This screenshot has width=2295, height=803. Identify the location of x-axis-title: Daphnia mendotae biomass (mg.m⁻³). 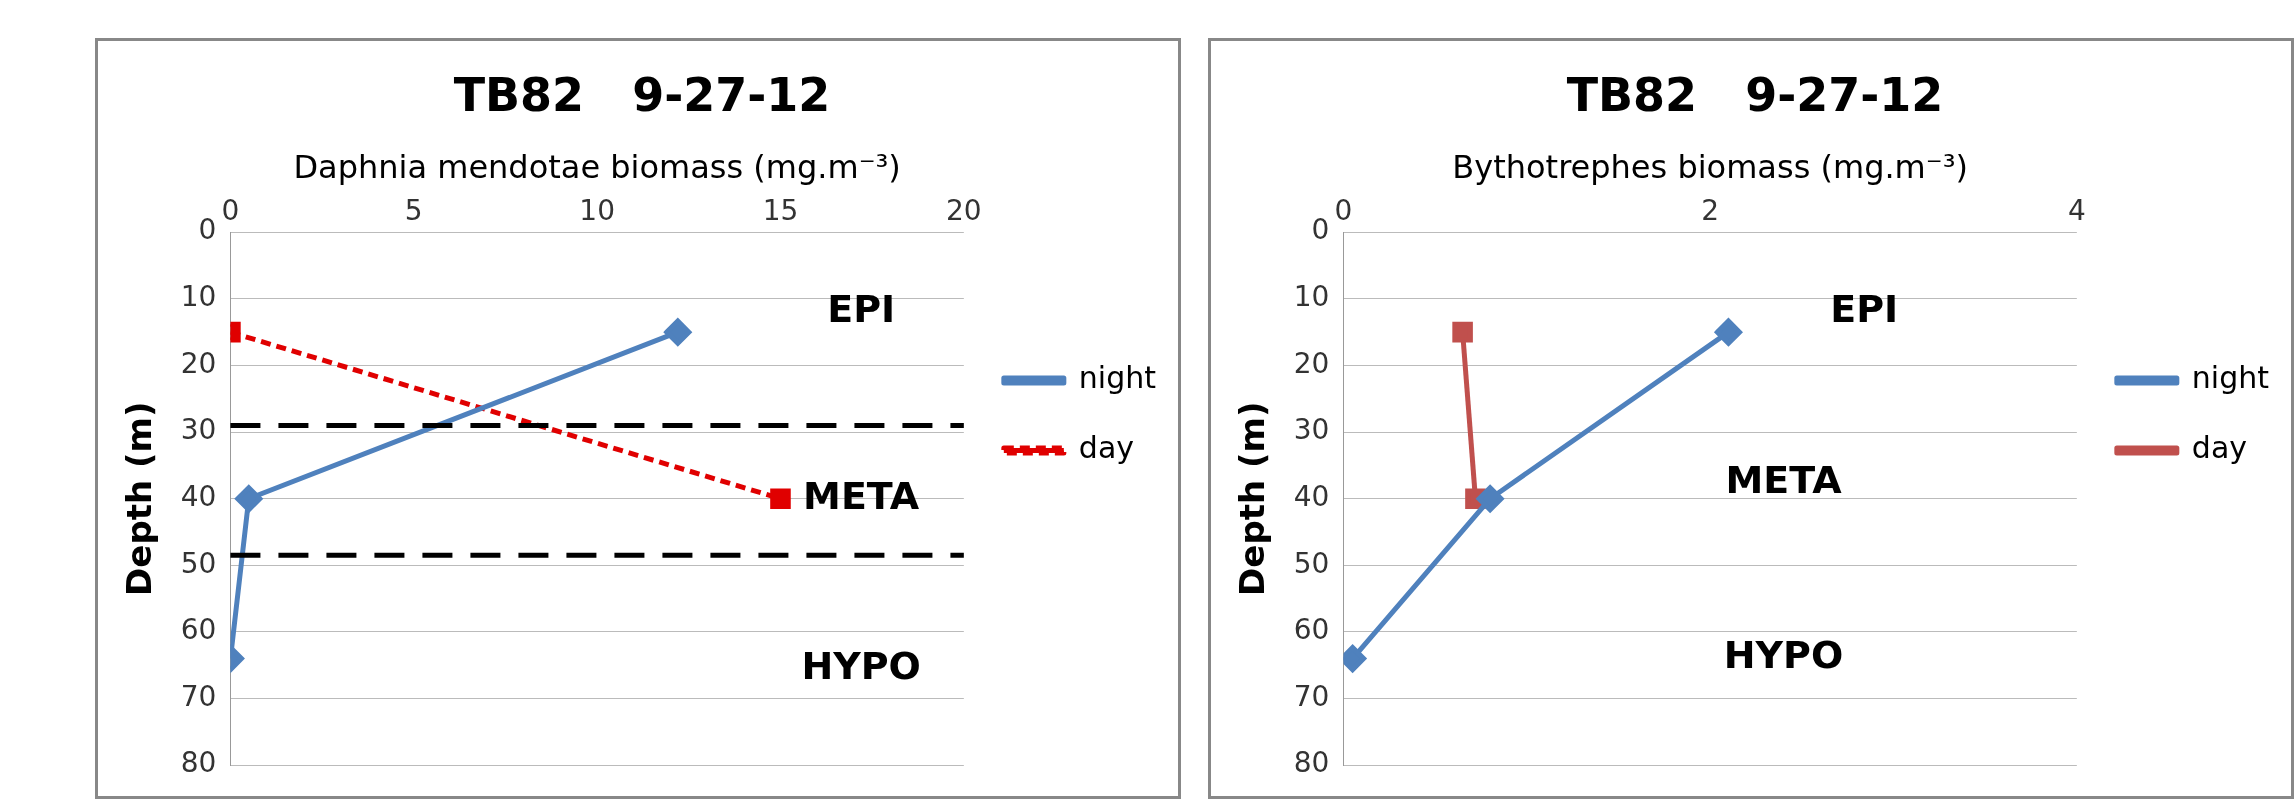
(597, 166).